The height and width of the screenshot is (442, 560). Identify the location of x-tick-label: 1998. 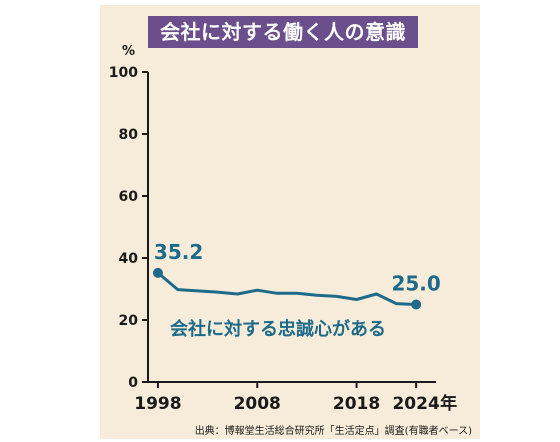
(157, 404).